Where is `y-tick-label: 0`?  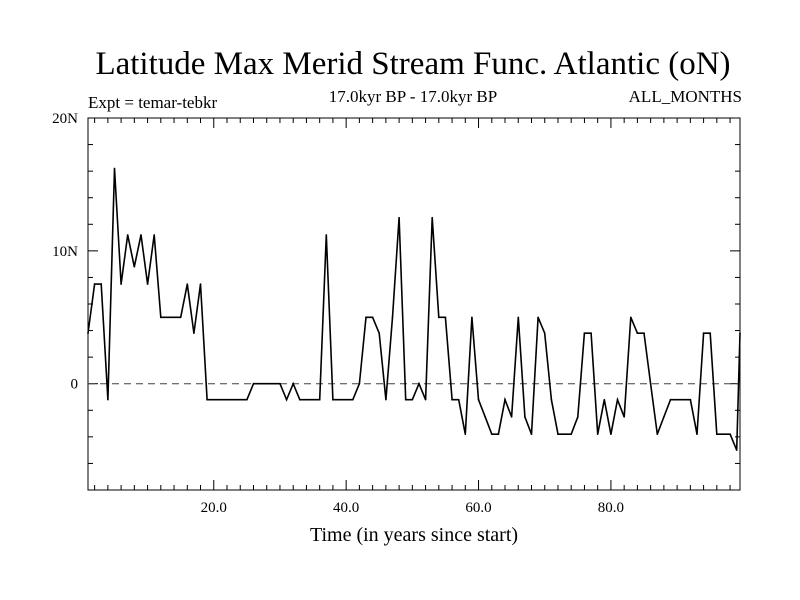
y-tick-label: 0 is located at coordinates (75, 385).